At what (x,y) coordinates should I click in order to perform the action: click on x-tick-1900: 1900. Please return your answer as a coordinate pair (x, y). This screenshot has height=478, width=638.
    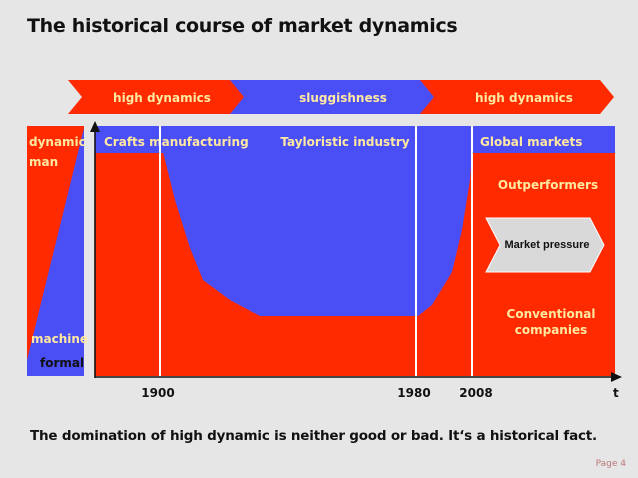
    Looking at the image, I should click on (157, 393).